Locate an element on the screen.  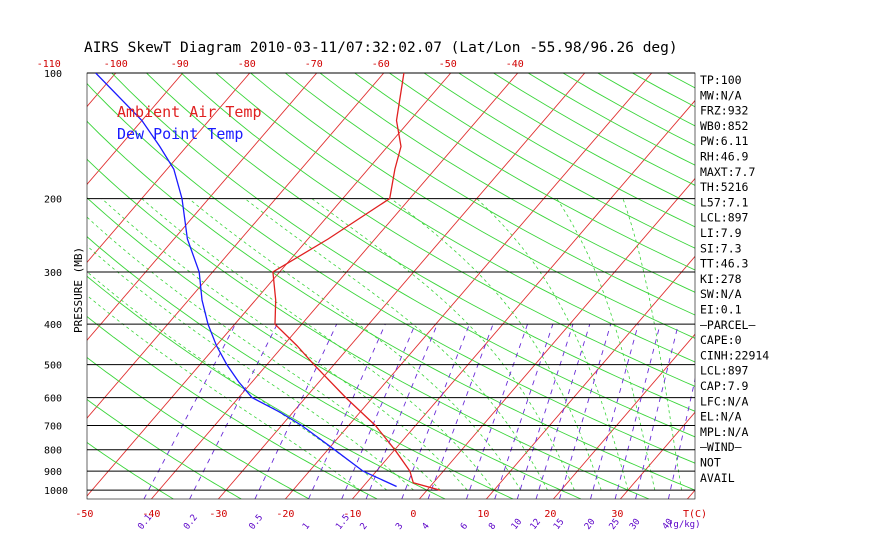
mixing-ratio-tick-label: 10 is located at coordinates (517, 524).